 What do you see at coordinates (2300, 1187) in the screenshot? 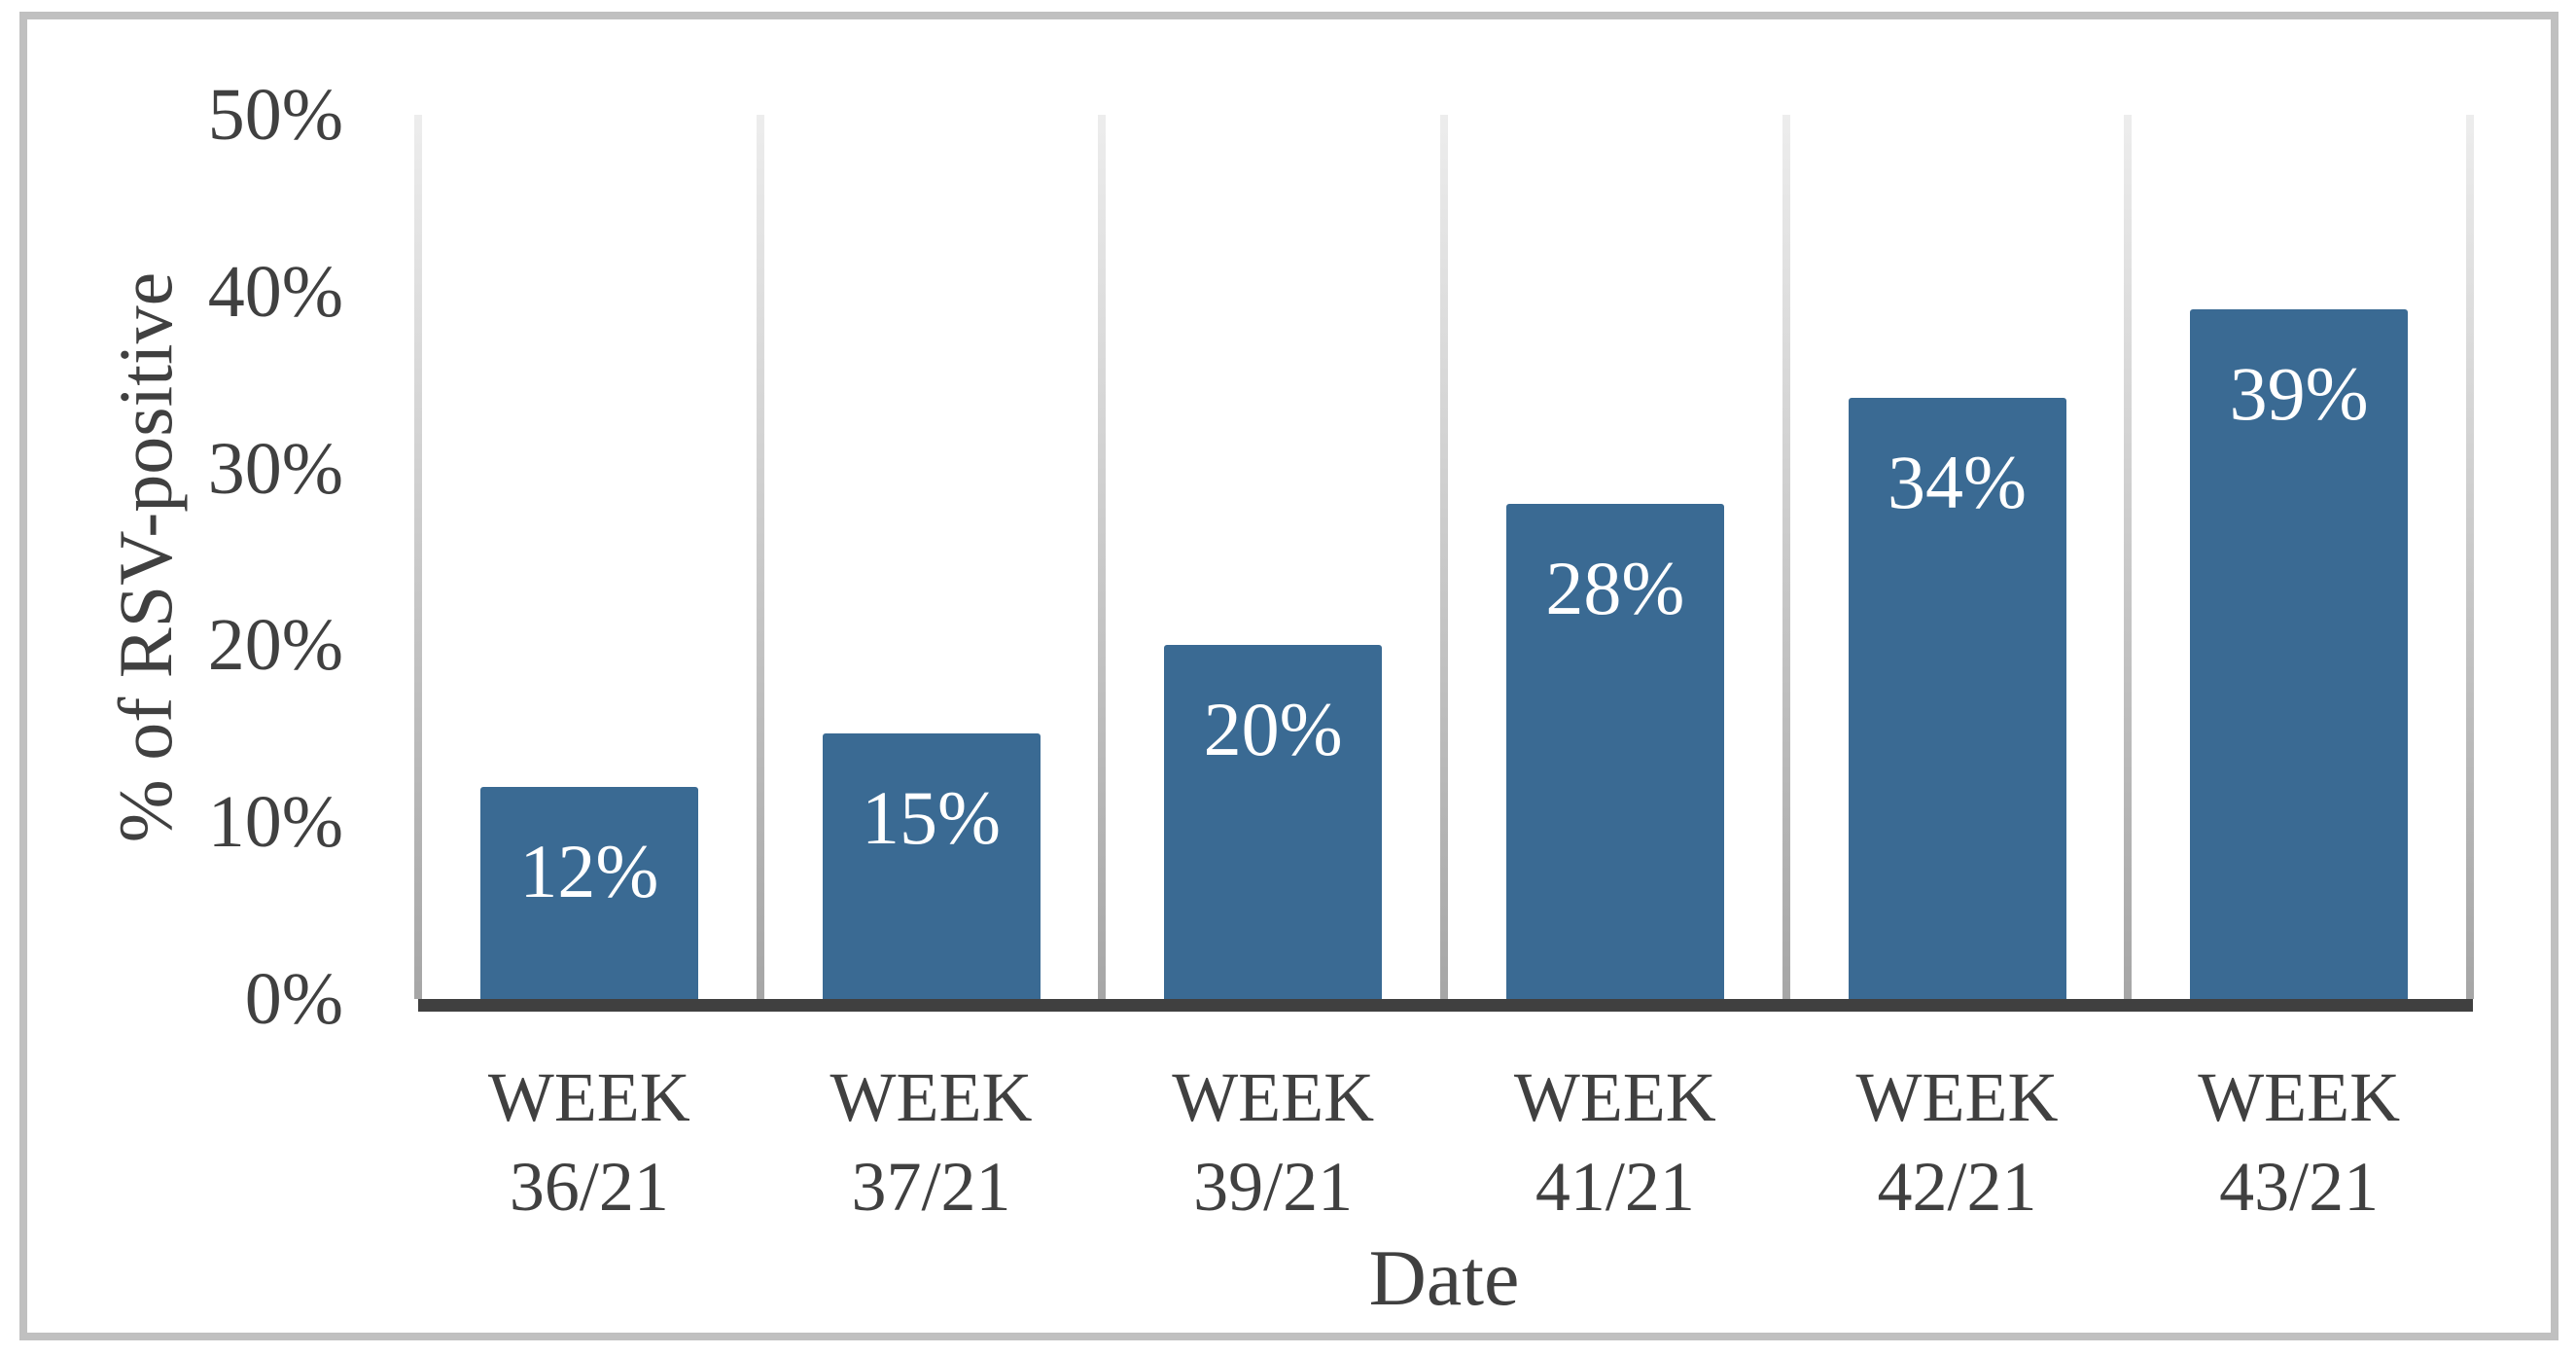
I see `x-category-date: 43/21` at bounding box center [2300, 1187].